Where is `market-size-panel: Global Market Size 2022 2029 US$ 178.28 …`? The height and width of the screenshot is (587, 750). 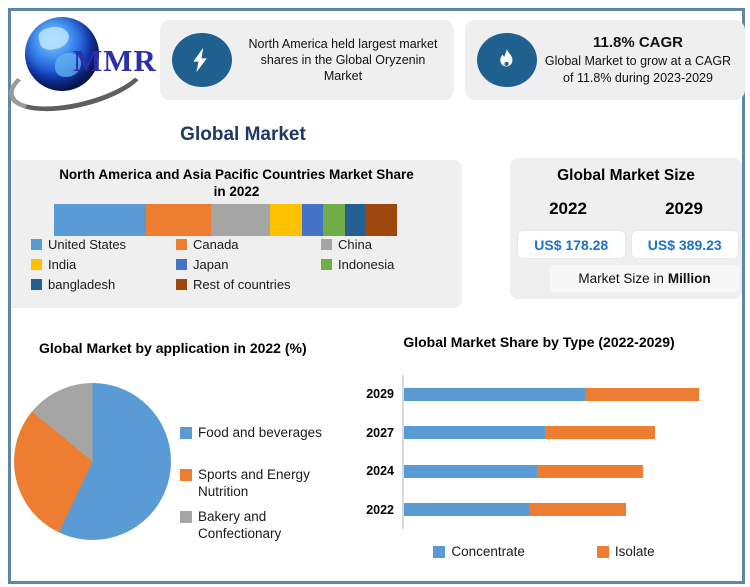 market-size-panel: Global Market Size 2022 2029 US$ 178.28 … is located at coordinates (626, 228).